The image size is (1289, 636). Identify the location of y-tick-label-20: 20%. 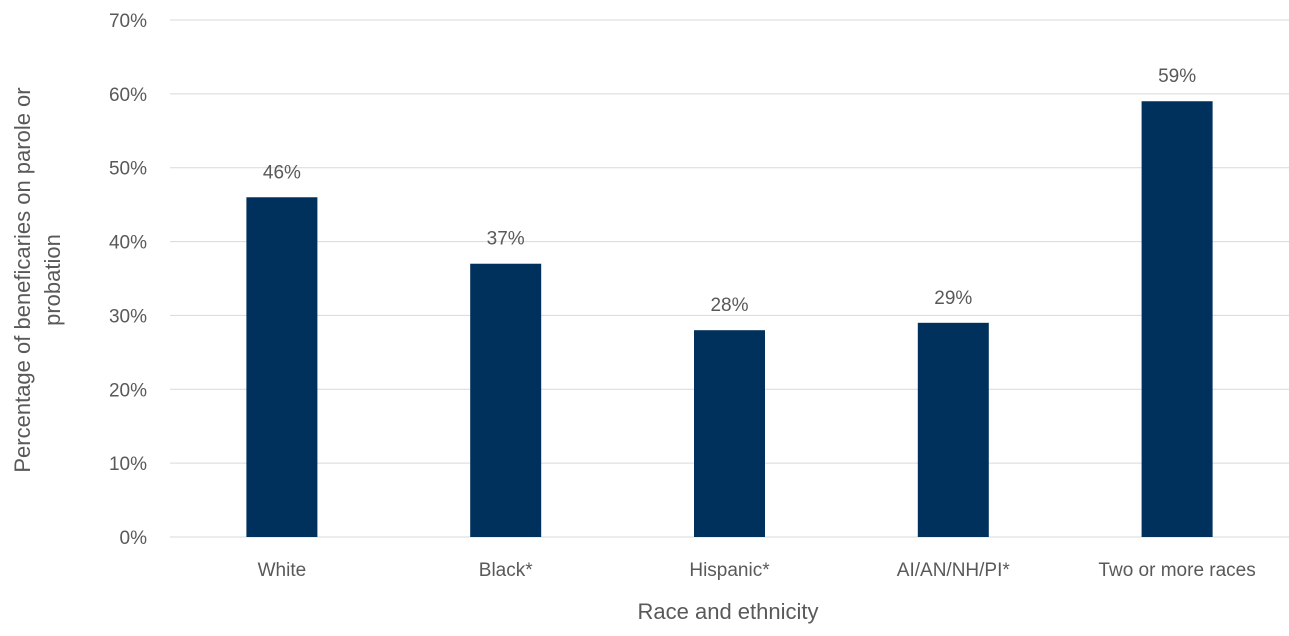
(128, 390).